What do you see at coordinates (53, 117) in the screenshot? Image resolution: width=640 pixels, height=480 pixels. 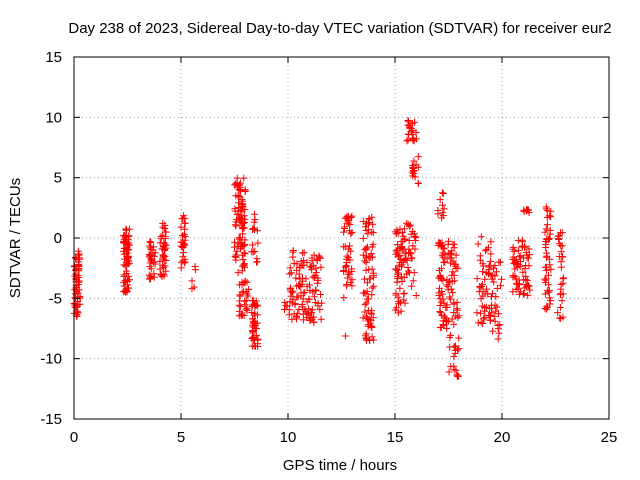 I see `y-tick-label: 10` at bounding box center [53, 117].